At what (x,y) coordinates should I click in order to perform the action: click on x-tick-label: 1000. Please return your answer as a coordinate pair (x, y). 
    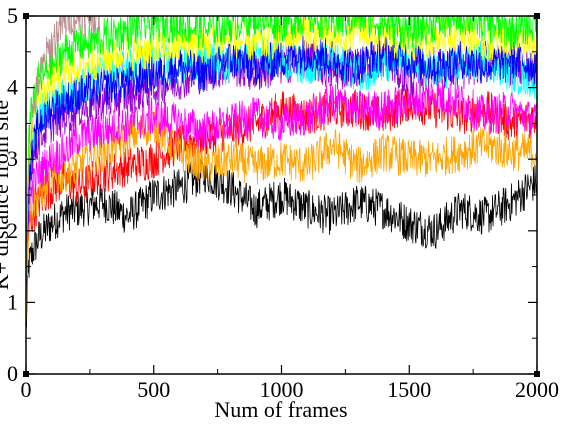
    Looking at the image, I should click on (282, 389).